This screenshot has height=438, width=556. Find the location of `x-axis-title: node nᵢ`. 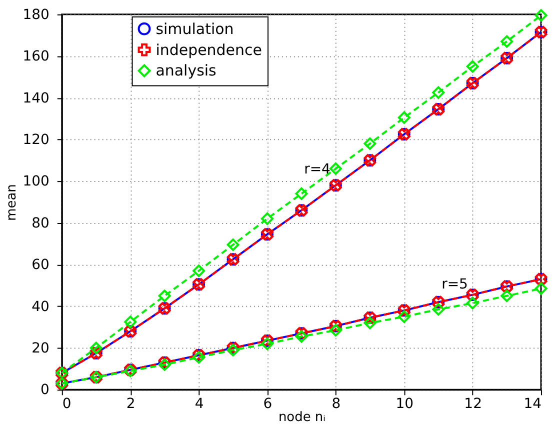

x-axis-title: node nᵢ is located at coordinates (302, 418).